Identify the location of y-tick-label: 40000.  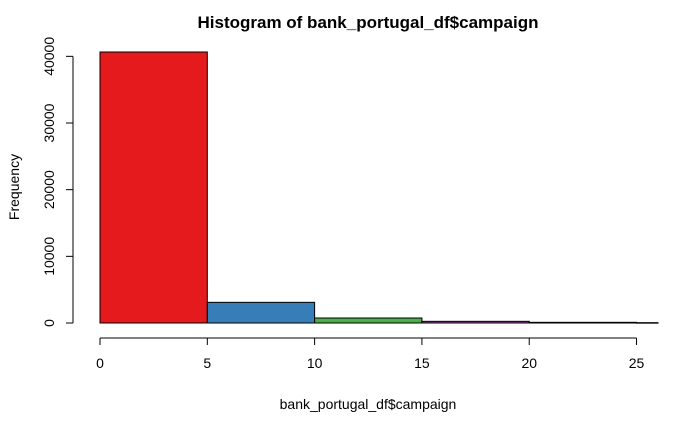
(49, 56).